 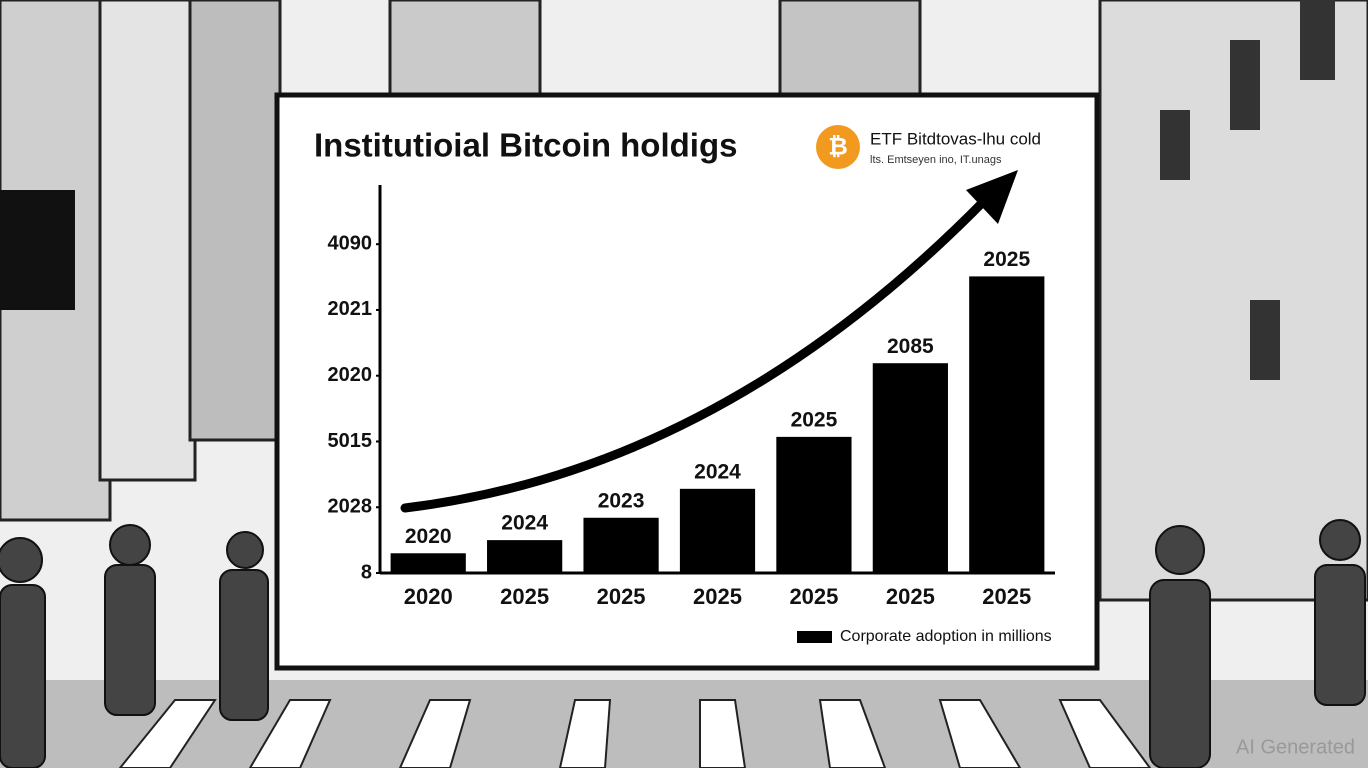 I want to click on watermark: AI Generated, so click(x=1295, y=747).